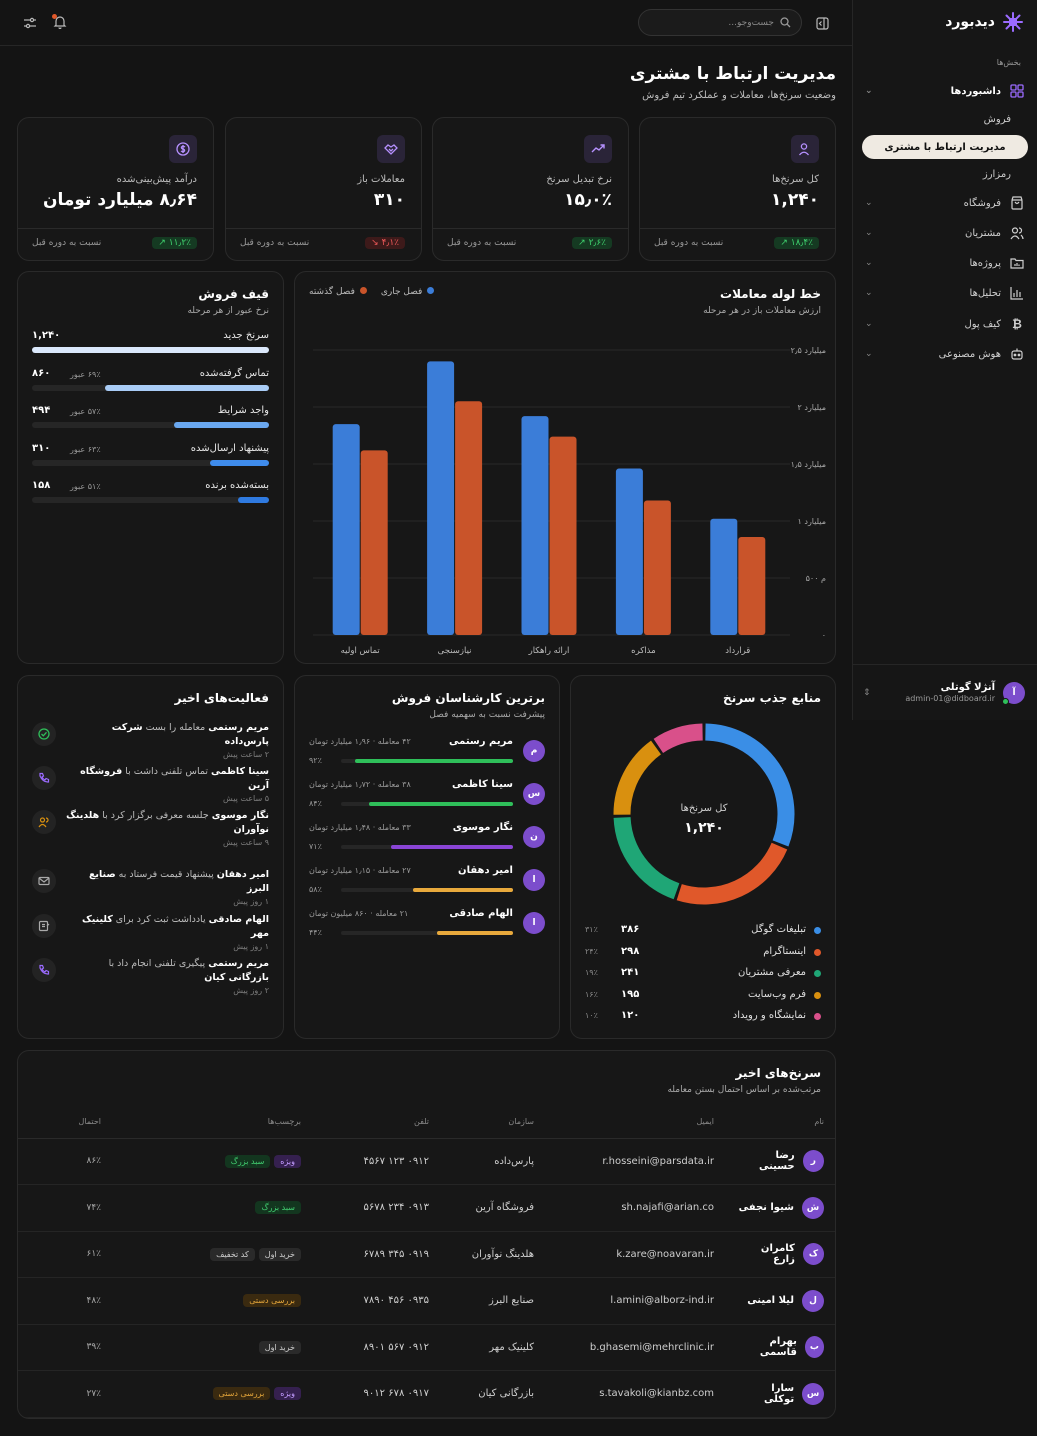 The width and height of the screenshot is (1037, 1436). What do you see at coordinates (44, 970) in the screenshot?
I see `phone-icon` at bounding box center [44, 970].